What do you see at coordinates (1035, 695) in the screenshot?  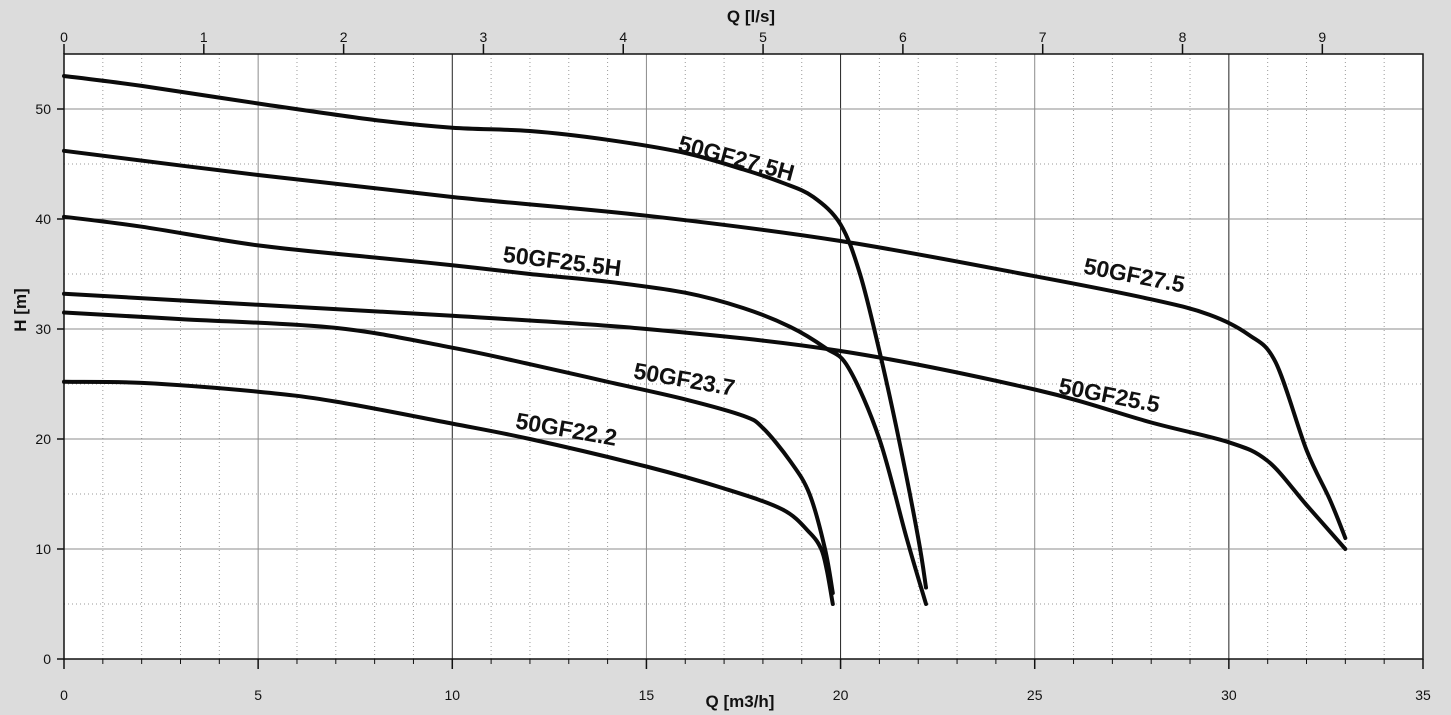 I see `x-tick-label: 25` at bounding box center [1035, 695].